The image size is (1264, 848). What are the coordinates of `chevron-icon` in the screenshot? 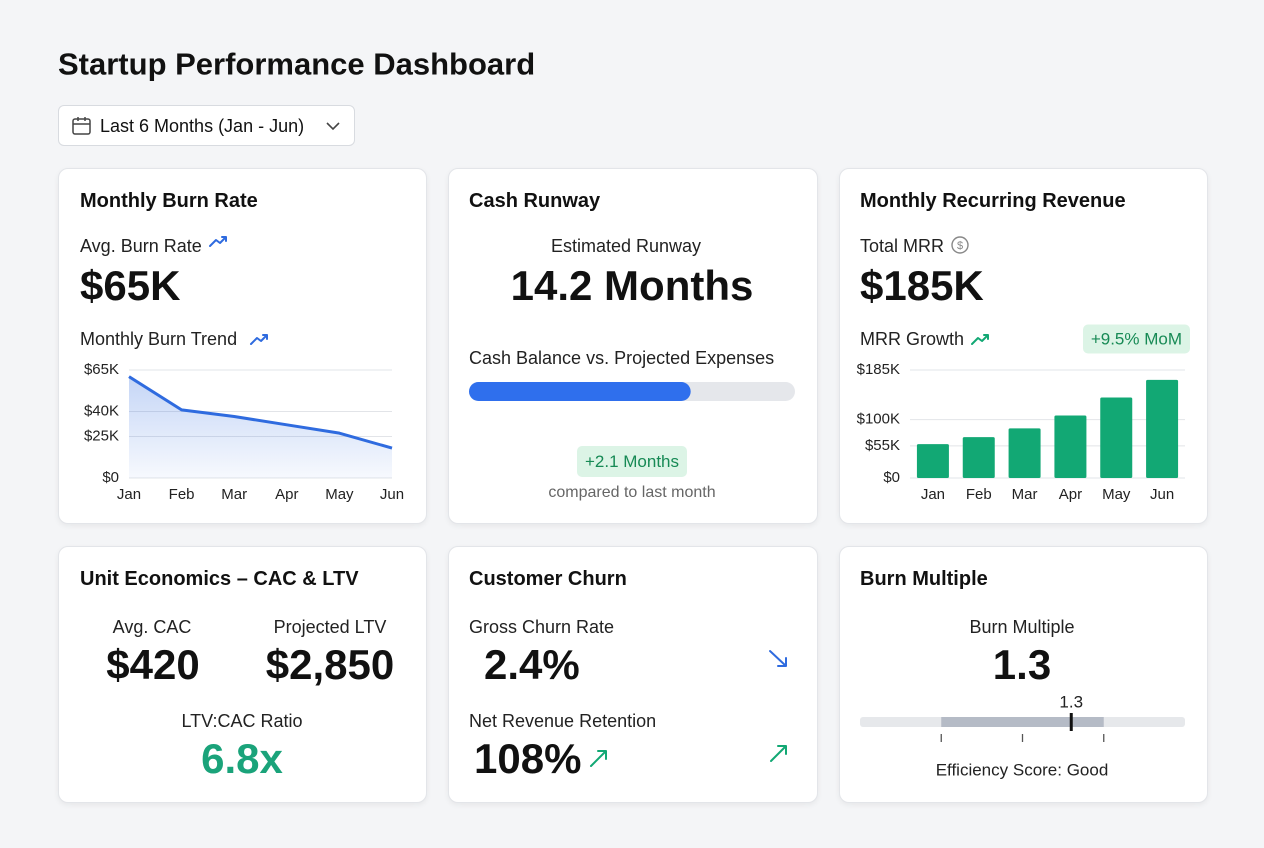 It's located at (333, 126).